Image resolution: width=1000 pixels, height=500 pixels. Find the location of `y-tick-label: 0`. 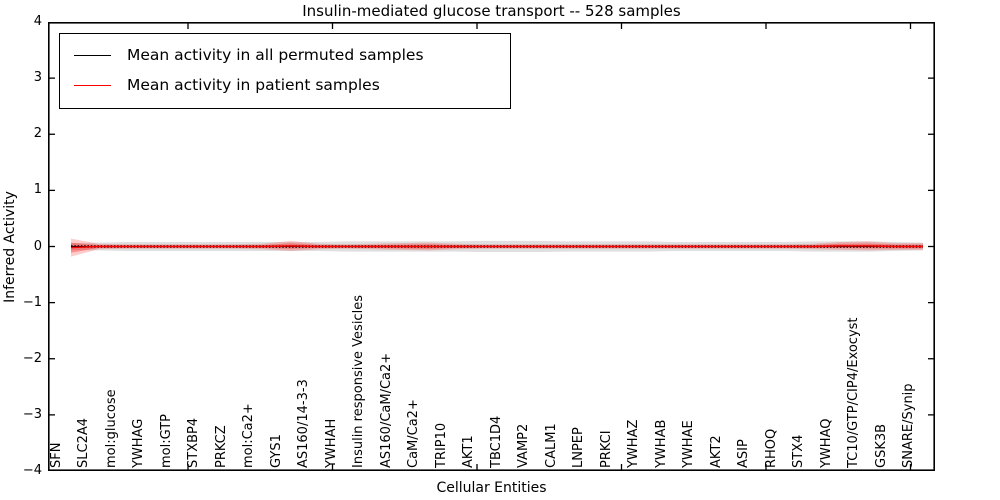

y-tick-label: 0 is located at coordinates (37, 246).